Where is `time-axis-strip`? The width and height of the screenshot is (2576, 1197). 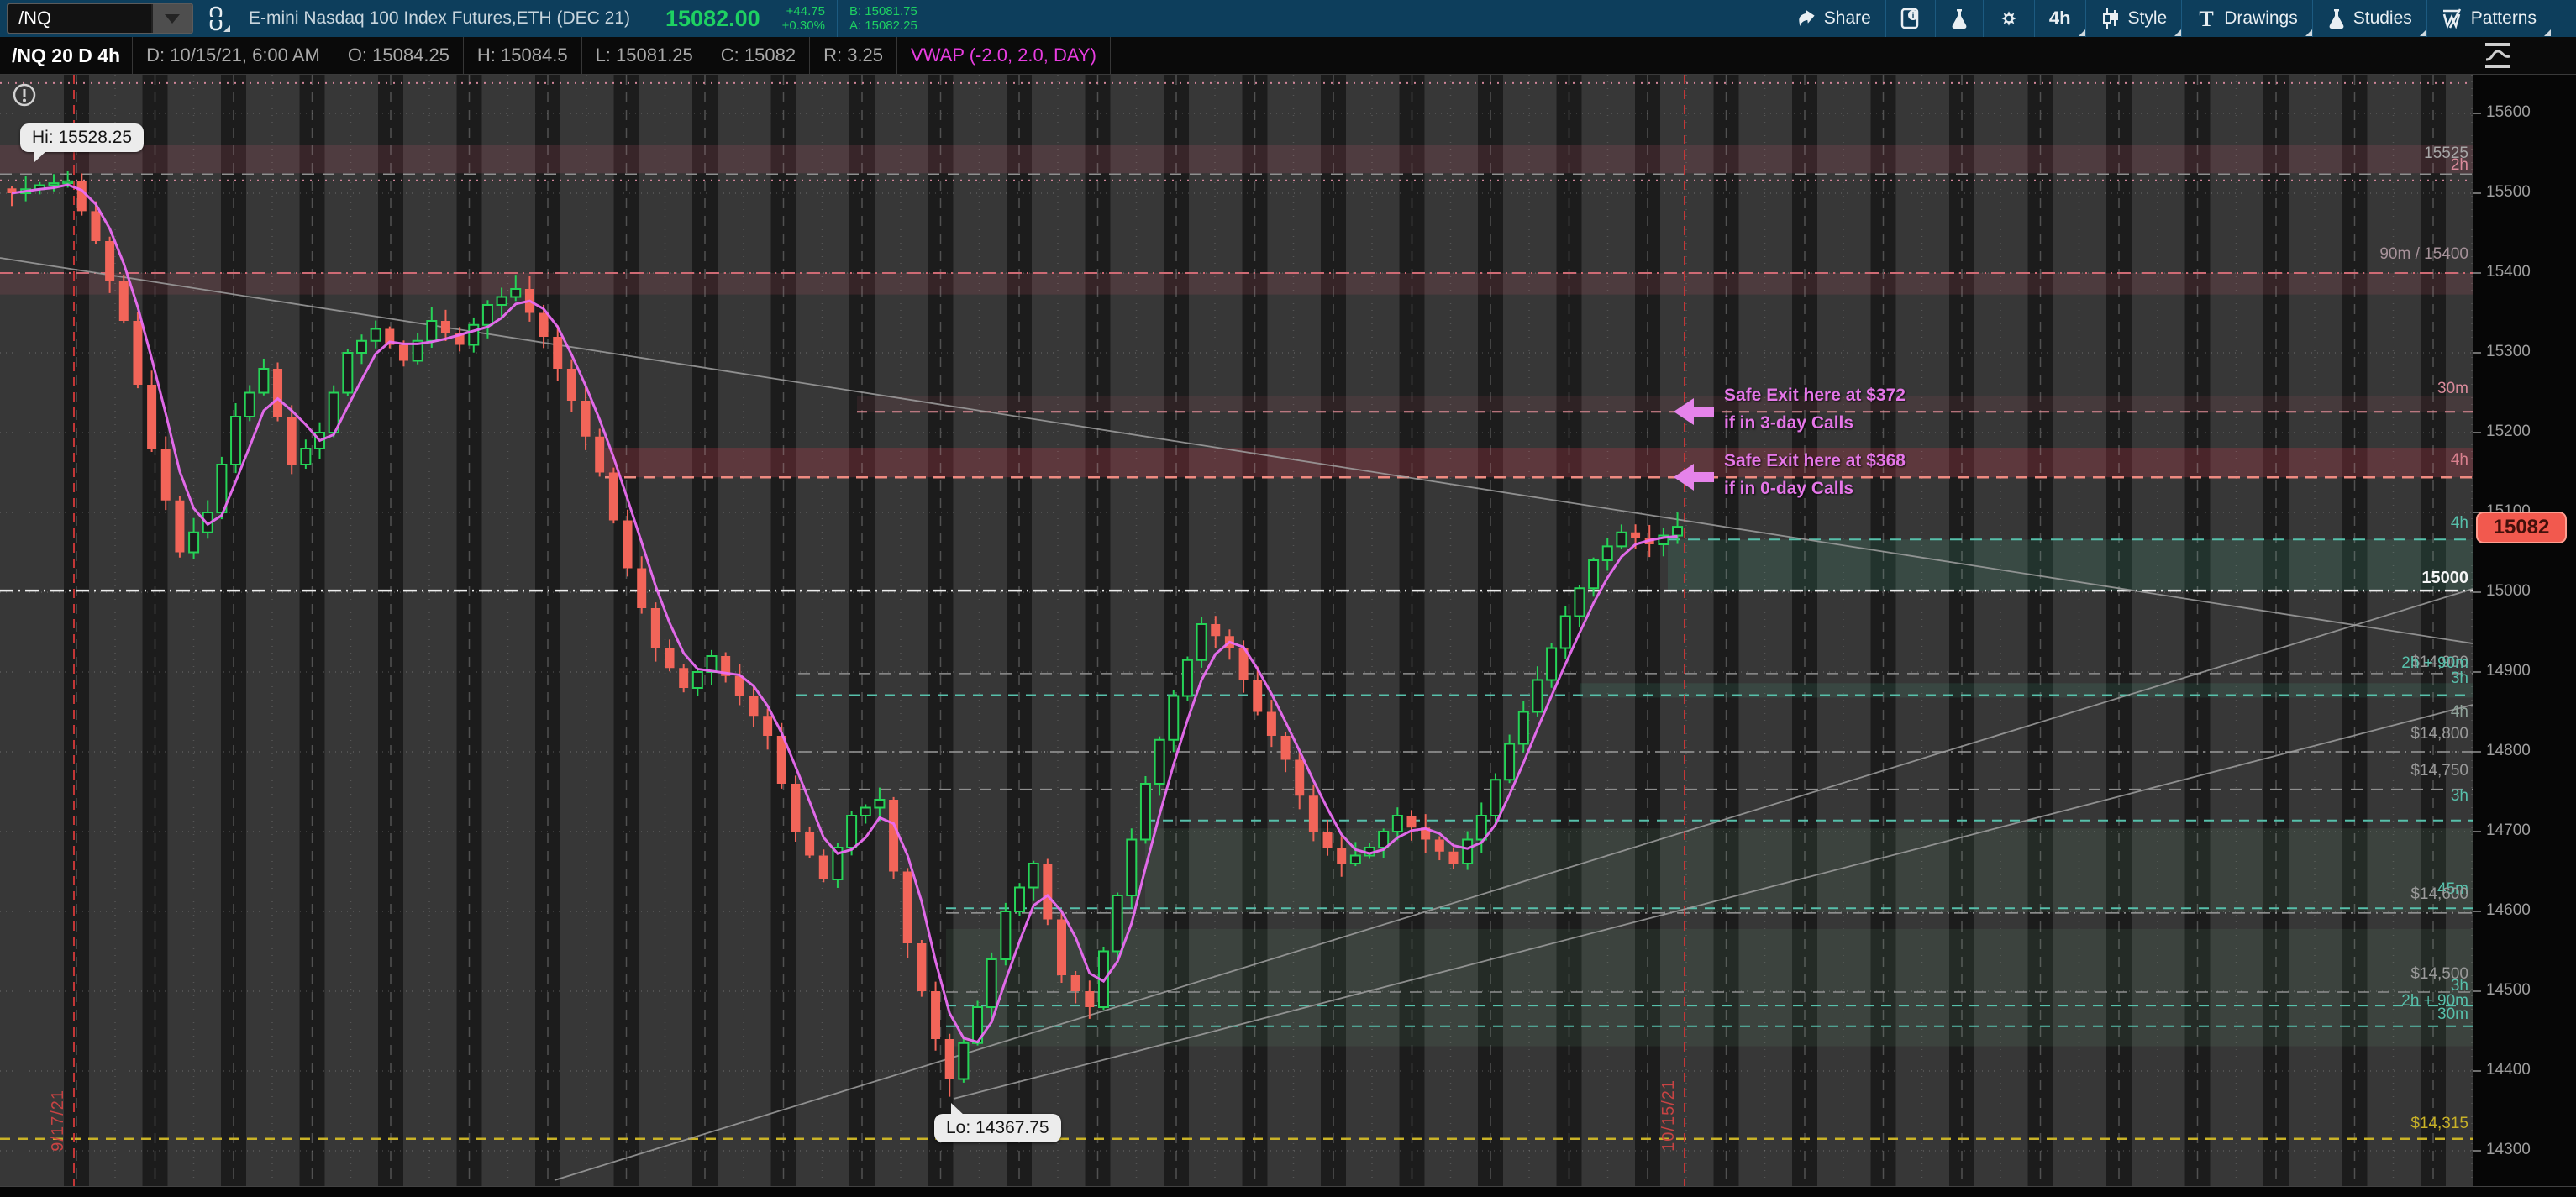
time-axis-strip is located at coordinates (1288, 1191).